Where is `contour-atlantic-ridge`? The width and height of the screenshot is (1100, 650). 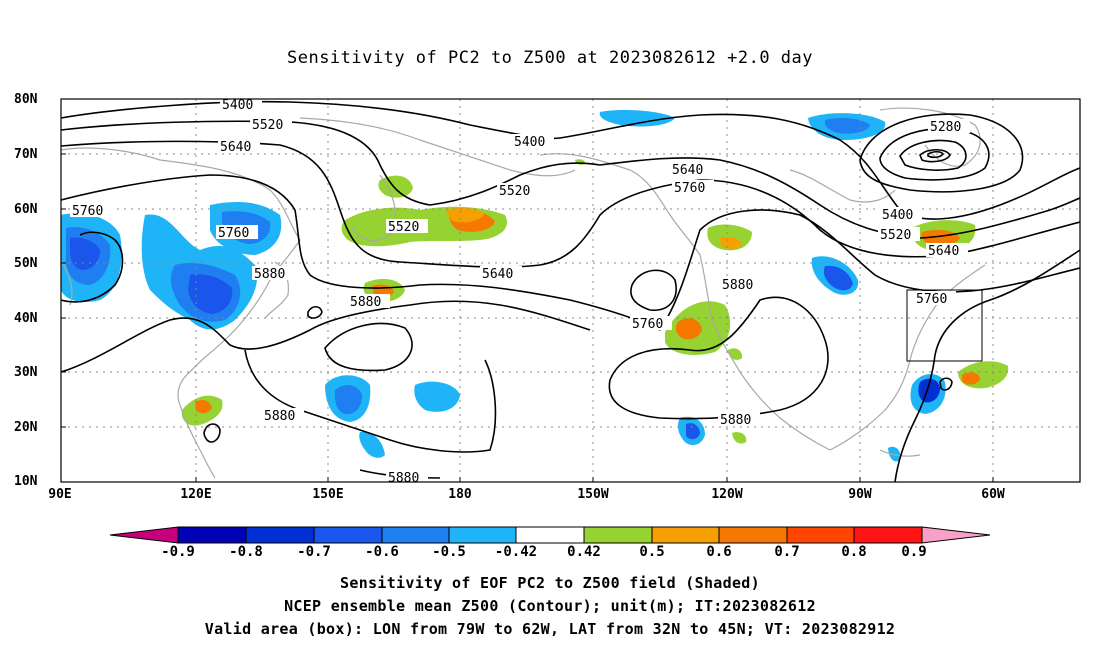
contour-atlantic-ridge is located at coordinates (987, 365).